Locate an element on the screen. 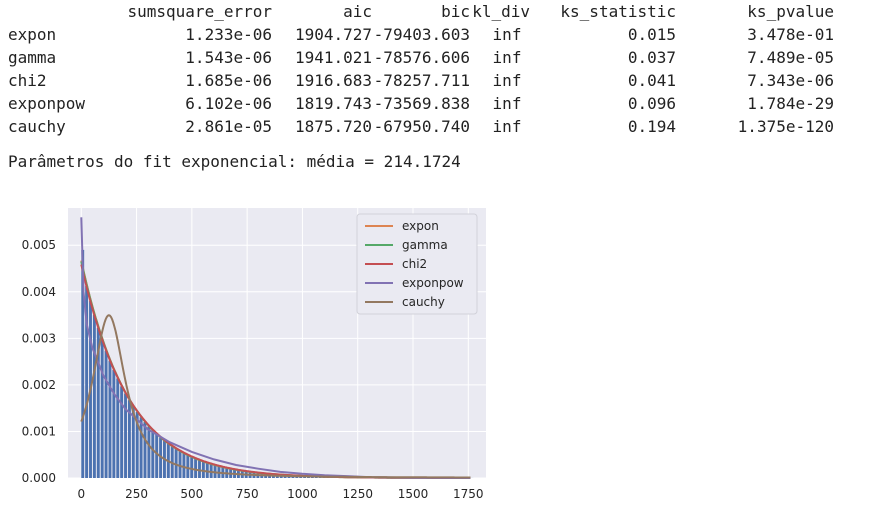  legend-label-exponpow: exponpow is located at coordinates (433, 283).